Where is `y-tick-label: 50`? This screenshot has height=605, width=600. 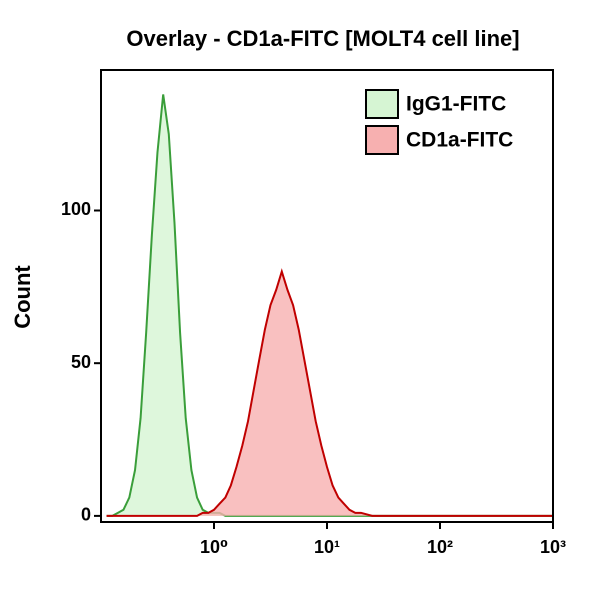 y-tick-label: 50 is located at coordinates (81, 362).